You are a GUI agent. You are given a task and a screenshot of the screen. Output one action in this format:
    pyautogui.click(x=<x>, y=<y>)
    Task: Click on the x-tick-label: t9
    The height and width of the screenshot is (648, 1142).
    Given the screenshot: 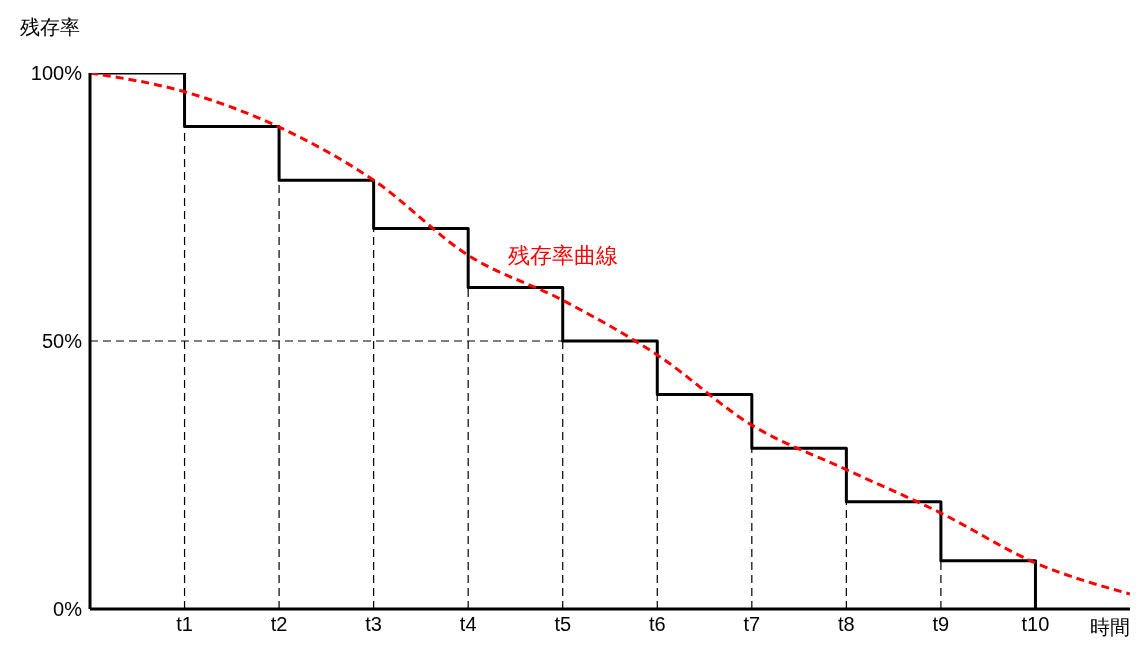 What is the action you would take?
    pyautogui.click(x=941, y=624)
    